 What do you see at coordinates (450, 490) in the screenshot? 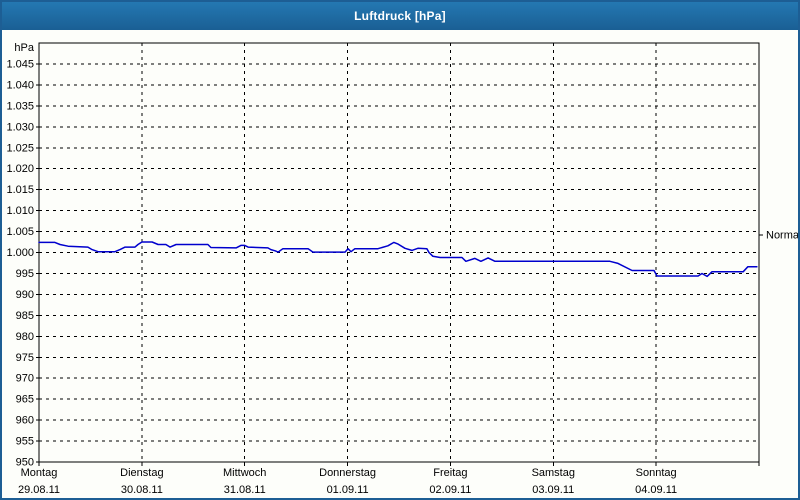
I see `x-date-label: 02.09.11` at bounding box center [450, 490].